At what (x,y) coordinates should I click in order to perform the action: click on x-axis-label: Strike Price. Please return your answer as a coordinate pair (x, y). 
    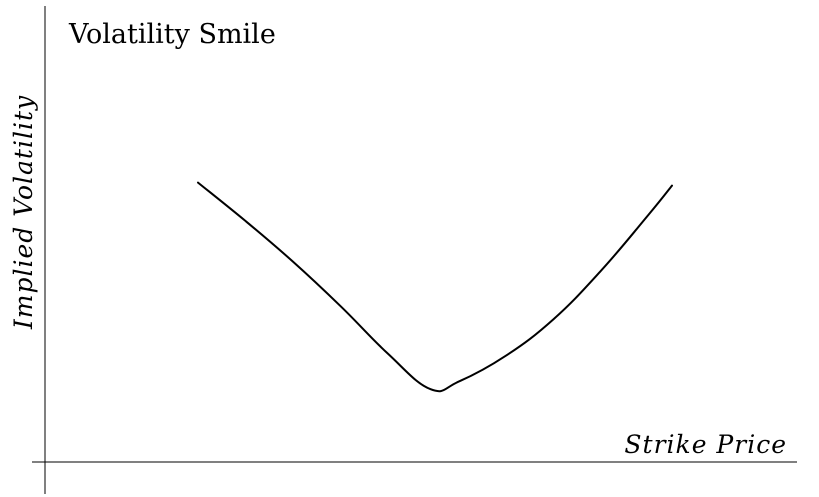
    Looking at the image, I should click on (705, 444).